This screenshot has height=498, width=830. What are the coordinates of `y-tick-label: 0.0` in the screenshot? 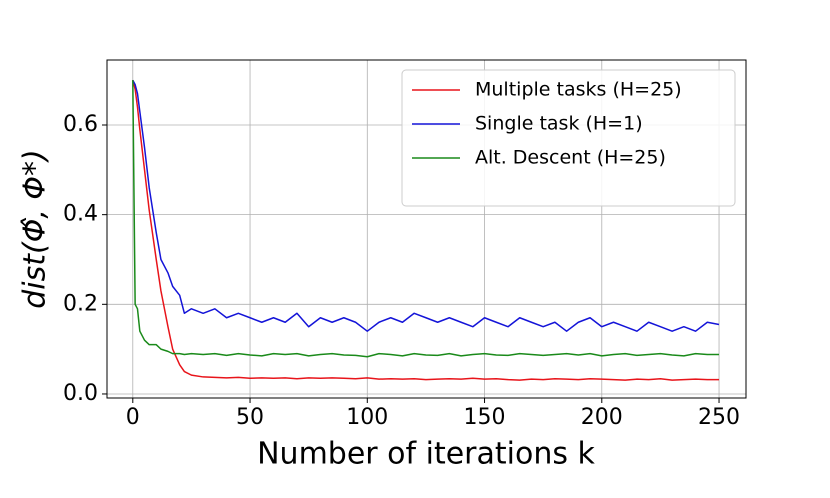 It's located at (80, 393).